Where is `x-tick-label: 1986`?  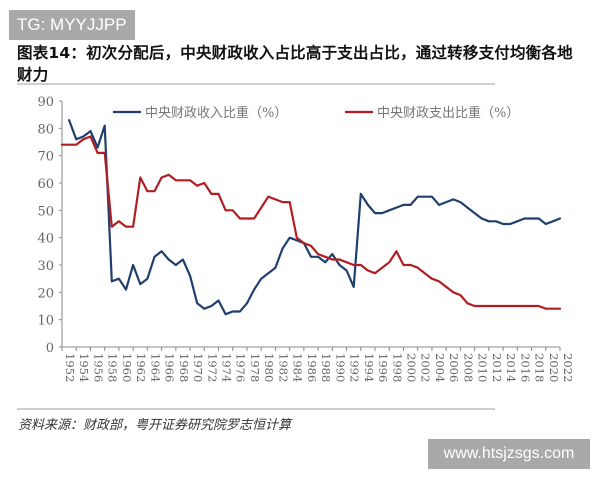 x-tick-label: 1986 is located at coordinates (312, 367).